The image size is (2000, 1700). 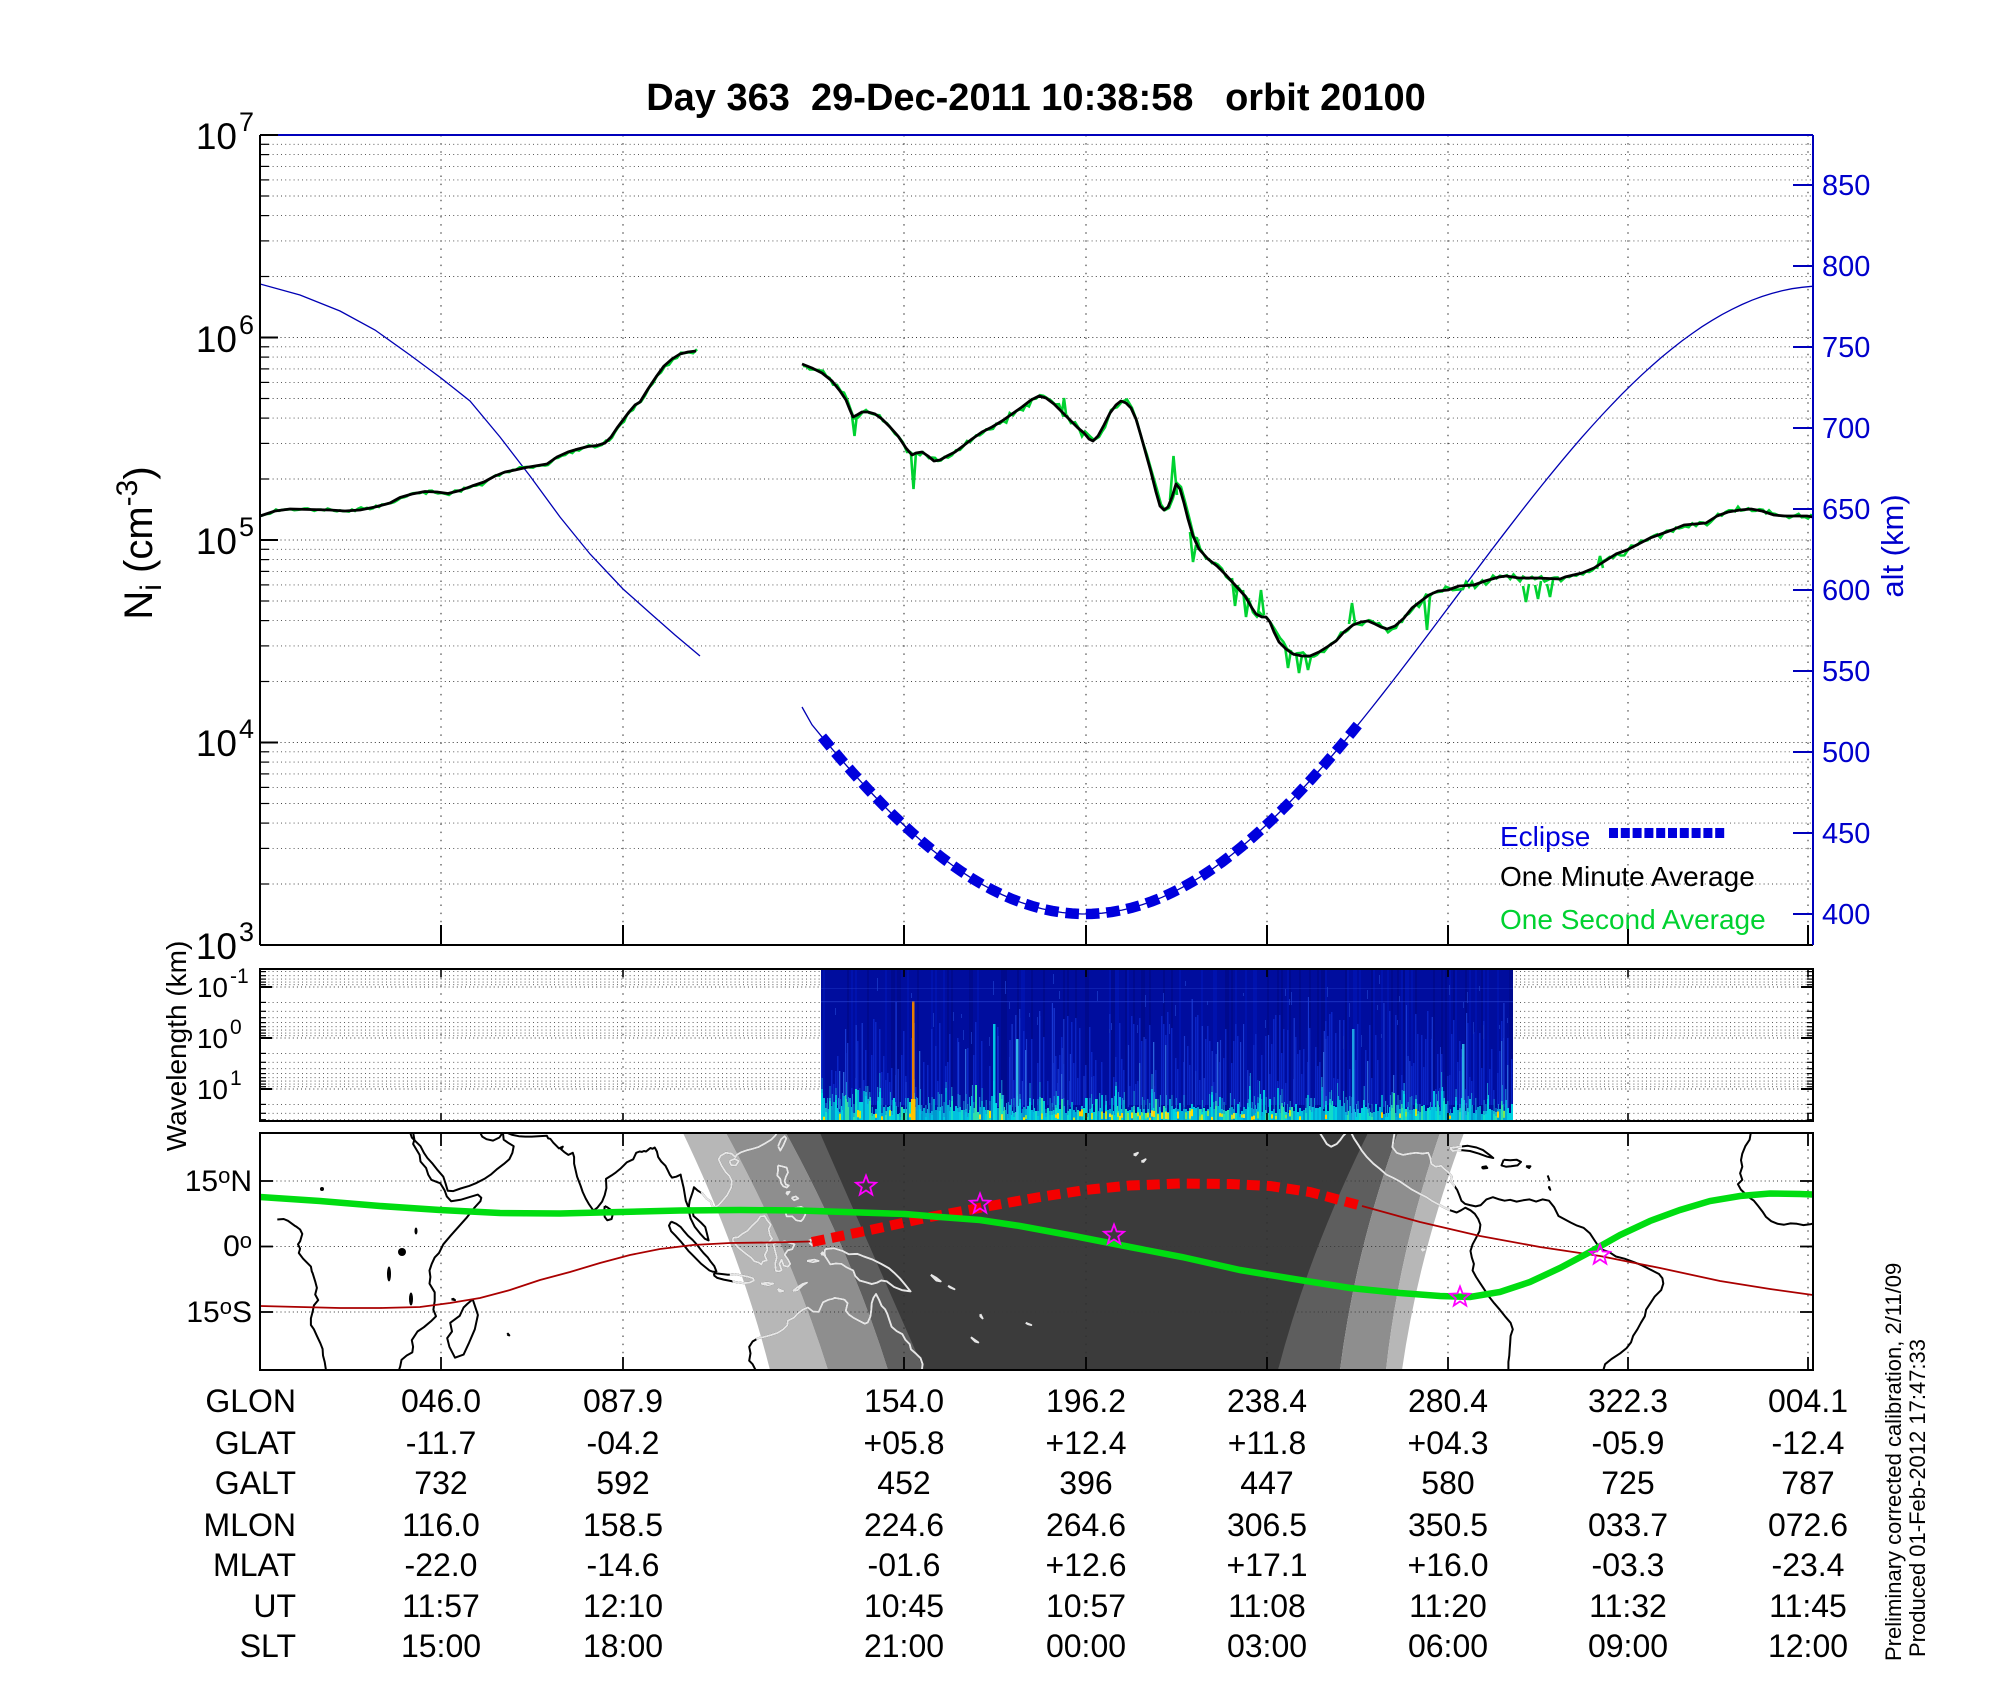 What do you see at coordinates (623, 1646) in the screenshot?
I see `svg-text: 18:00` at bounding box center [623, 1646].